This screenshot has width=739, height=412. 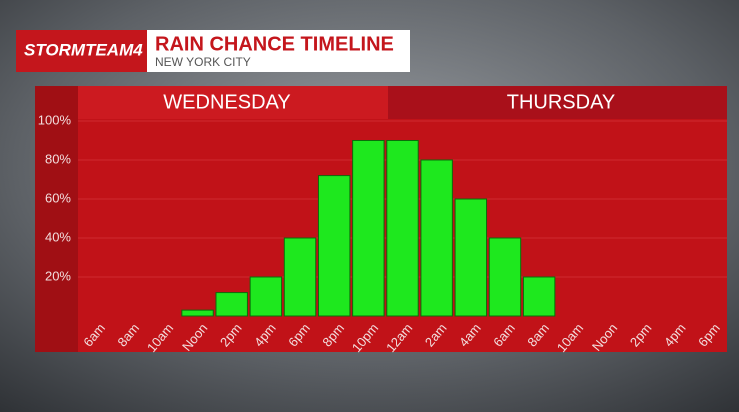 I want to click on y-tick-label: 80%, so click(x=58, y=158).